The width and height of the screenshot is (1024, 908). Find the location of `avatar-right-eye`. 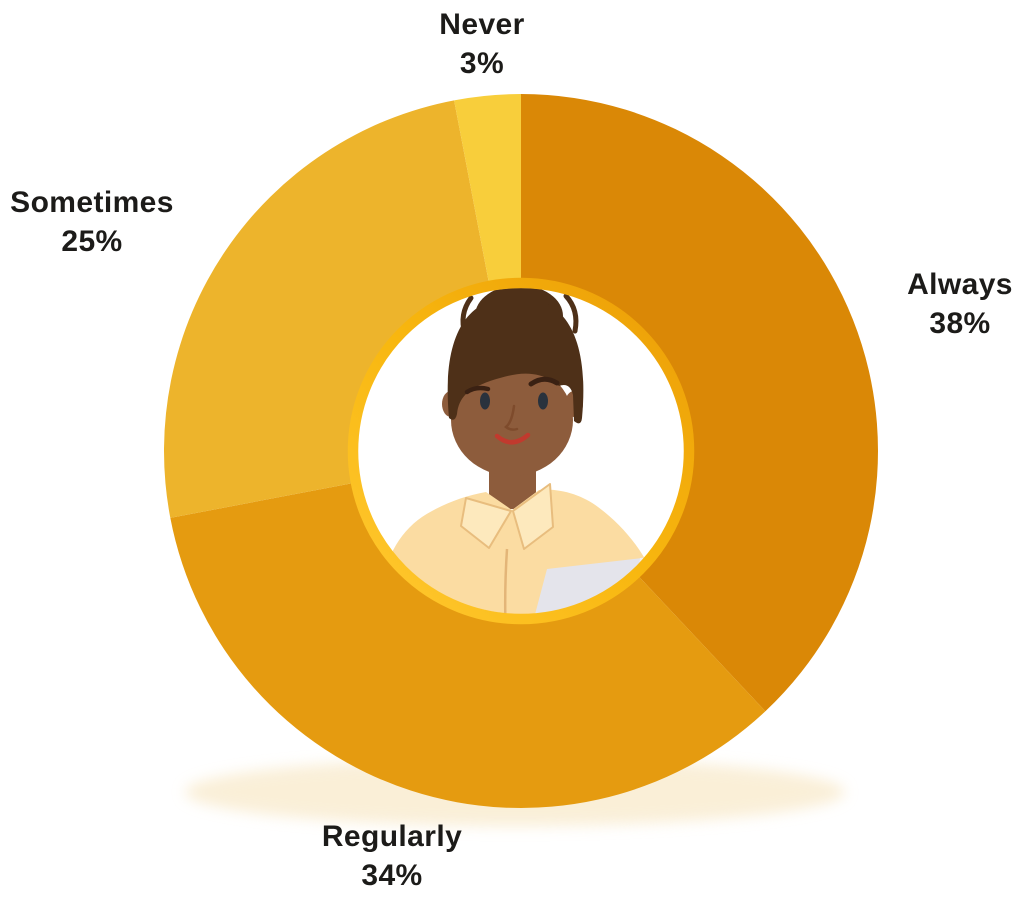

avatar-right-eye is located at coordinates (543, 401).